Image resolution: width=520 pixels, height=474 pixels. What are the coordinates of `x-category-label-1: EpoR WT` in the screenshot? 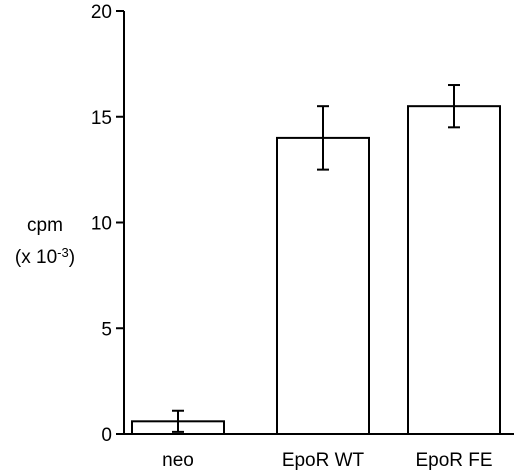 It's located at (323, 460).